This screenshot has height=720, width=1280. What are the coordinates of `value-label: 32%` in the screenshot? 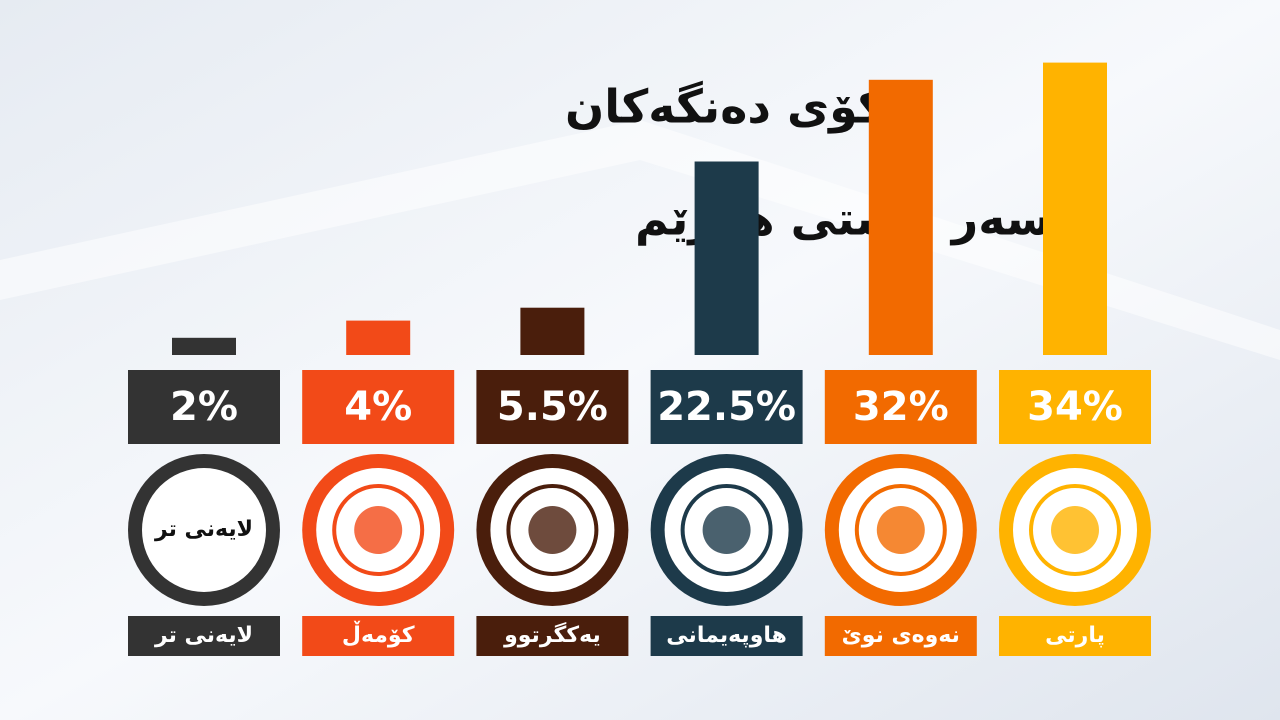 It's located at (901, 407).